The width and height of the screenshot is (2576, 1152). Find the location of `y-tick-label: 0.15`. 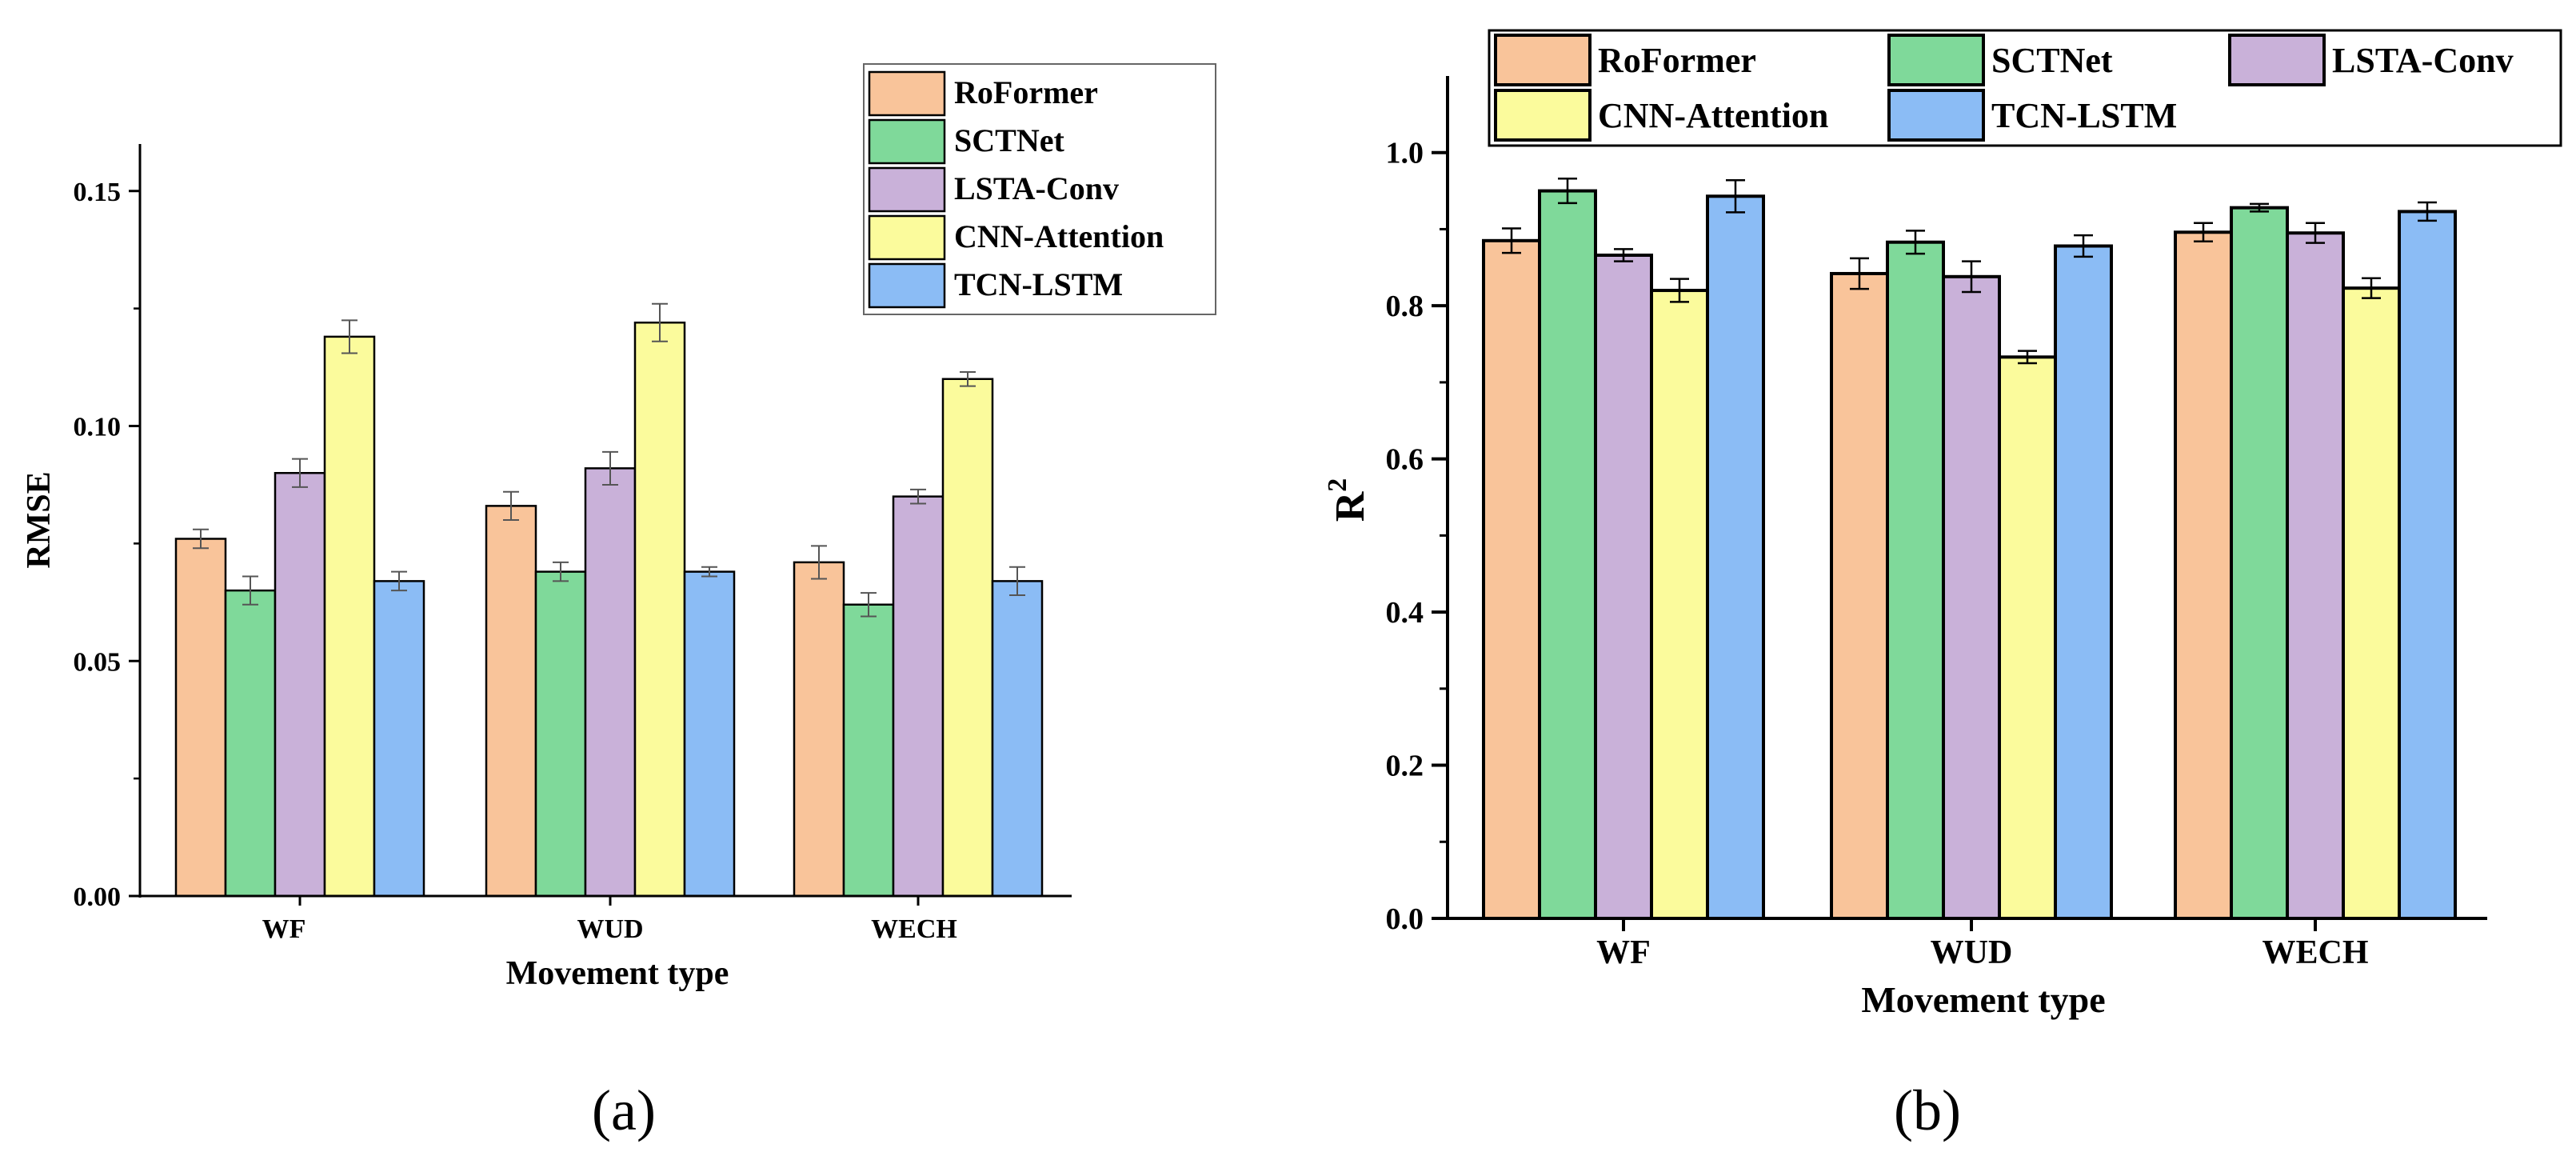

y-tick-label: 0.15 is located at coordinates (98, 192).